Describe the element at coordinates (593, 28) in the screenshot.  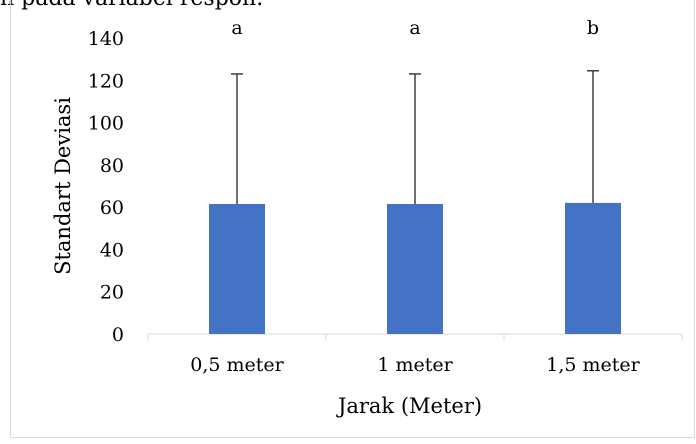
I see `significance-letter: b` at that location.